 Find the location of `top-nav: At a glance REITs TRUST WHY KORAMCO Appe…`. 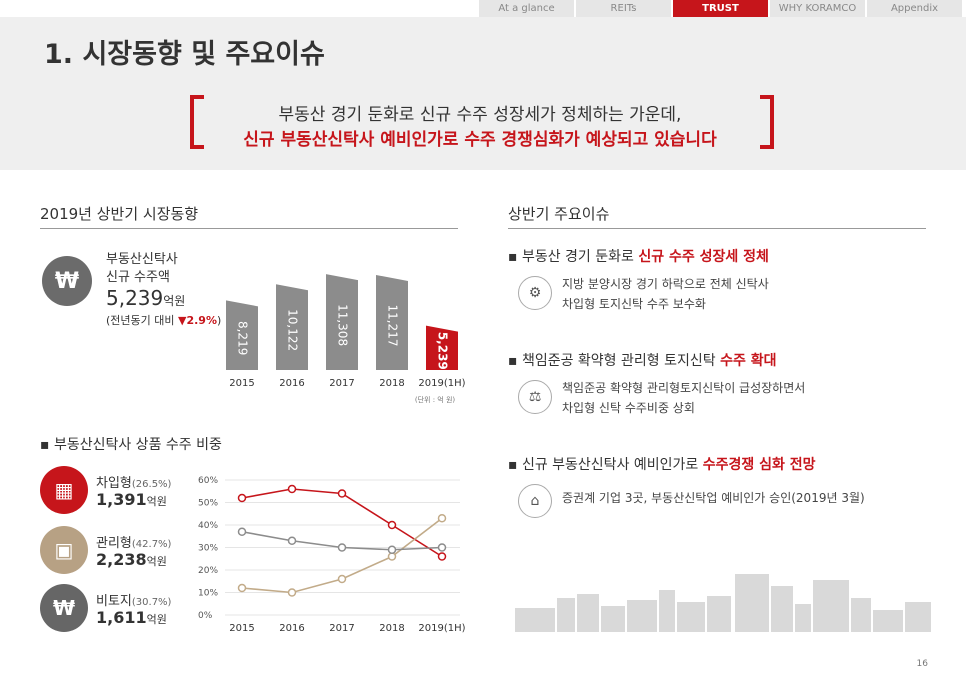

top-nav: At a glance REITs TRUST WHY KORAMCO Appe… is located at coordinates (719, 8).